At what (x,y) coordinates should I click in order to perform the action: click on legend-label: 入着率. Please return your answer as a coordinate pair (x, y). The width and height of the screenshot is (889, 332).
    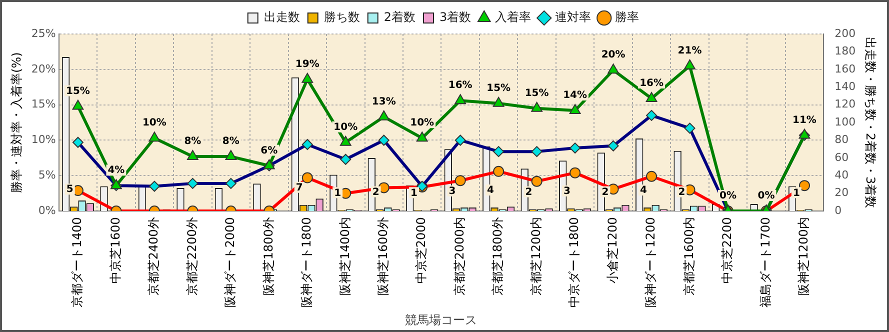
    Looking at the image, I should click on (513, 17).